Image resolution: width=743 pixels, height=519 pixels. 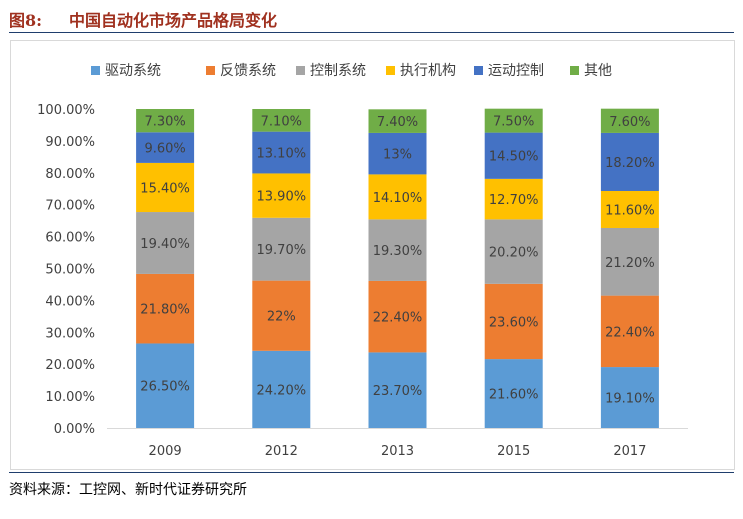 I want to click on data-label: 21.20%, so click(x=630, y=263).